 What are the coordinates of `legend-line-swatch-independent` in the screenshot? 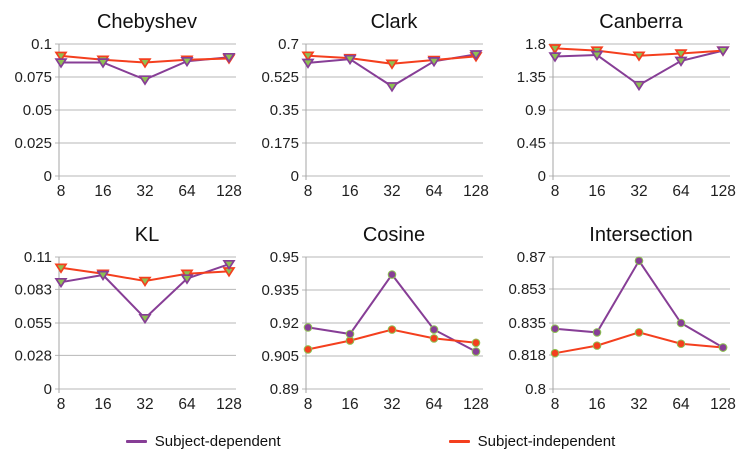 It's located at (459, 441).